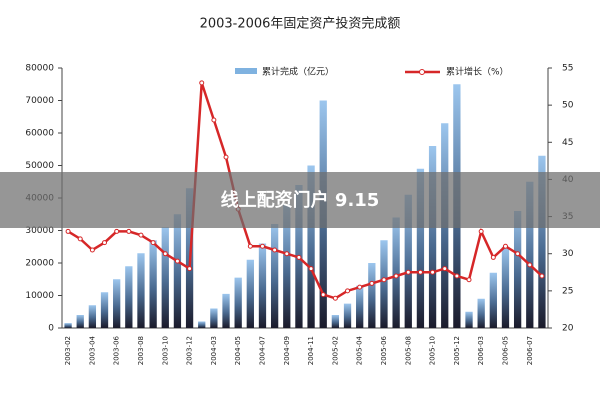  I want to click on y2-tick-label: 45, so click(567, 143).